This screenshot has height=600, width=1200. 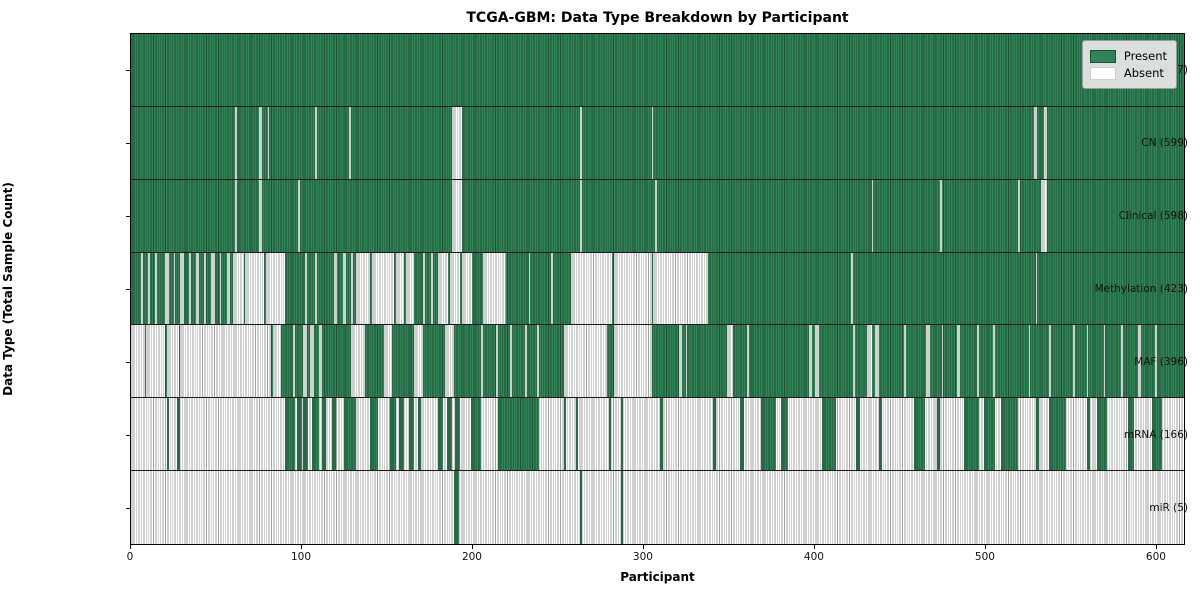 What do you see at coordinates (1168, 508) in the screenshot?
I see `y-tick-label-mir: miR (5)` at bounding box center [1168, 508].